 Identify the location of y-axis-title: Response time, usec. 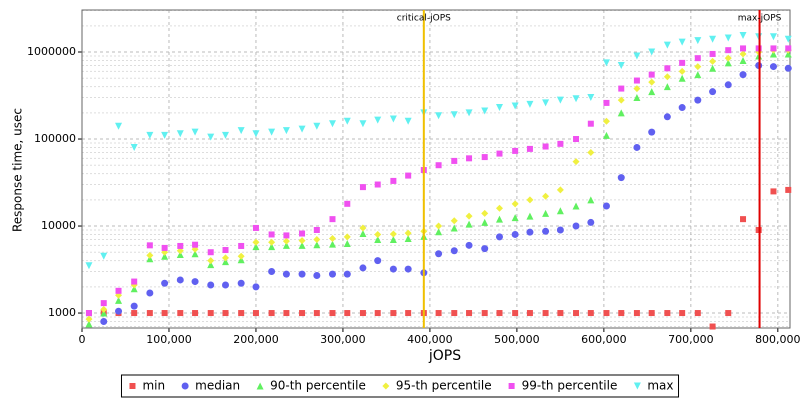
(18, 170).